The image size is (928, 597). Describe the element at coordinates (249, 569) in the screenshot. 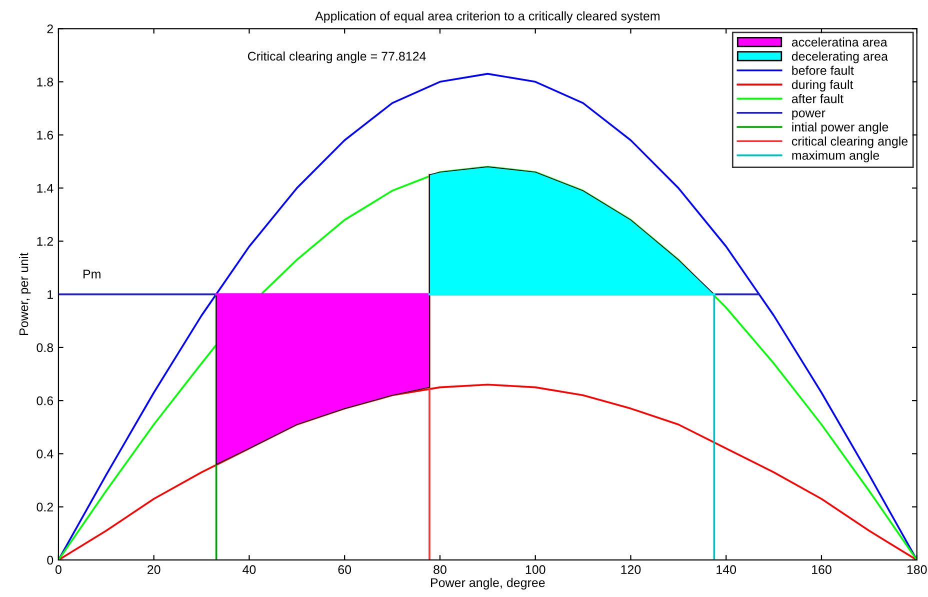

I see `x-tick-label: 40` at that location.